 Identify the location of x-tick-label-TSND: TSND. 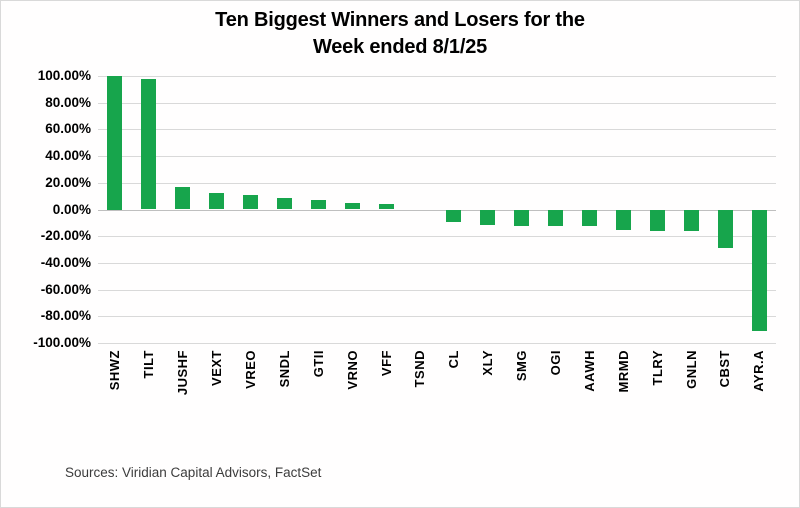
(420, 369).